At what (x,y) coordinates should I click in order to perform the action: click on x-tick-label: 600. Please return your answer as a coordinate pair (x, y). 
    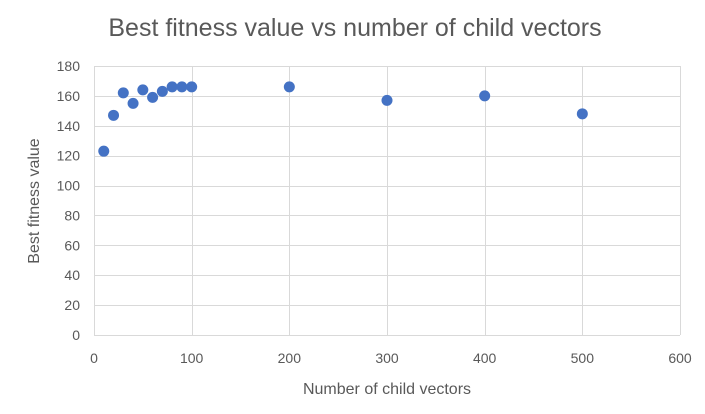
    Looking at the image, I should click on (680, 358).